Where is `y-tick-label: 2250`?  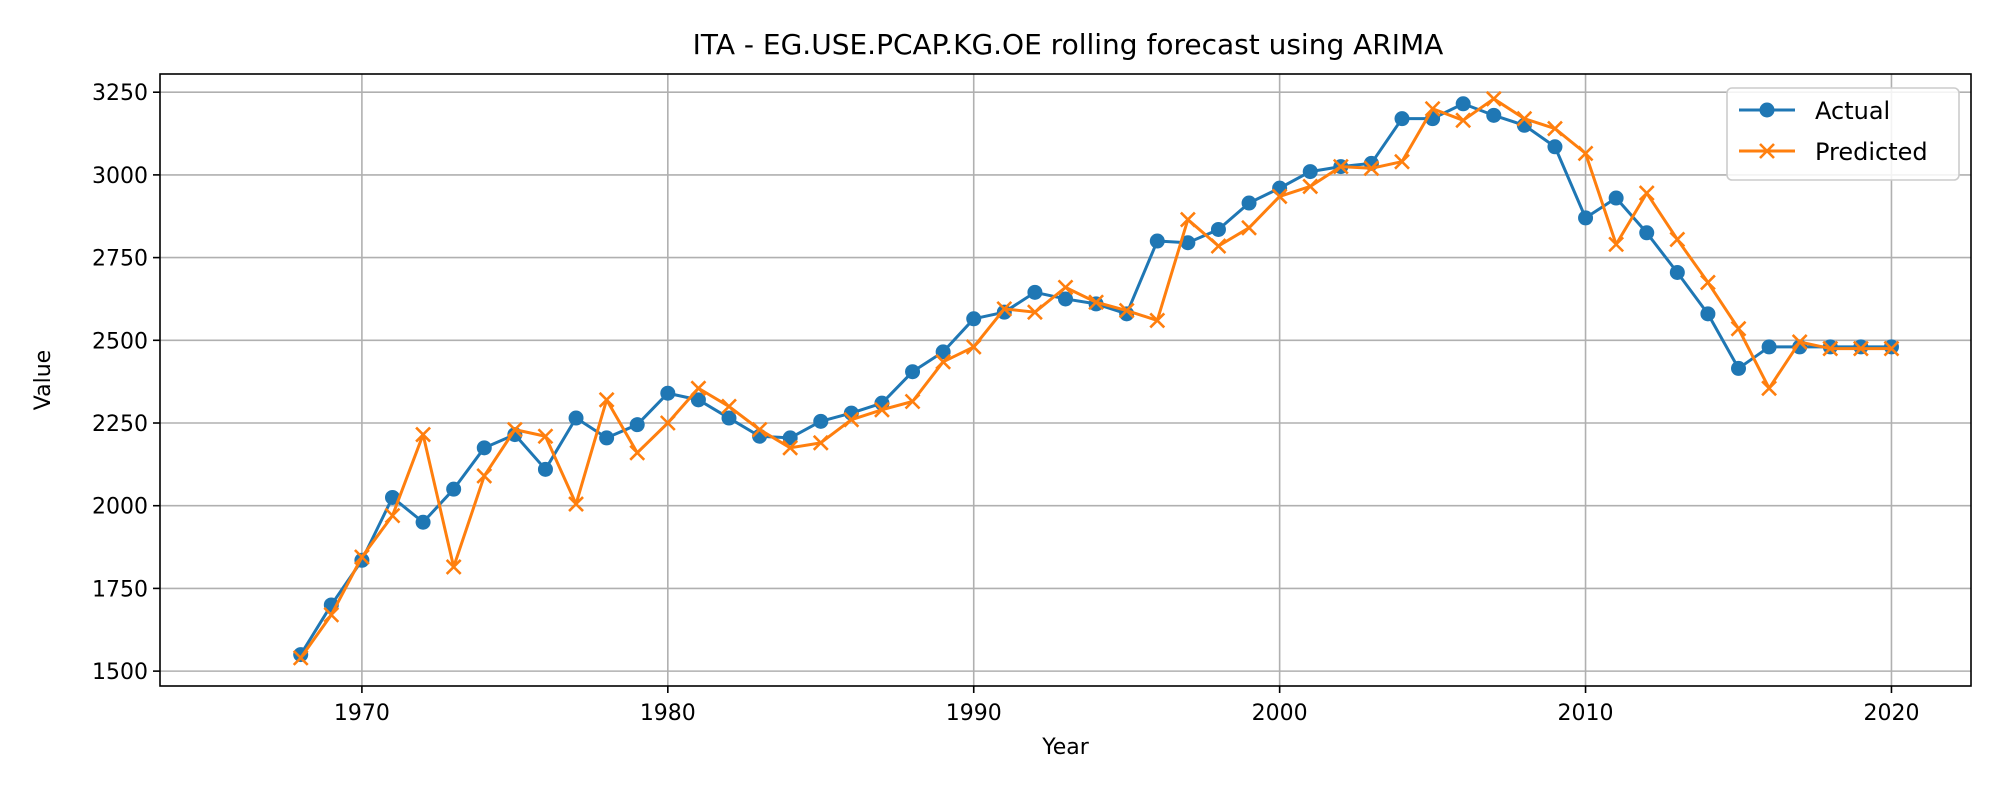 y-tick-label: 2250 is located at coordinates (120, 424).